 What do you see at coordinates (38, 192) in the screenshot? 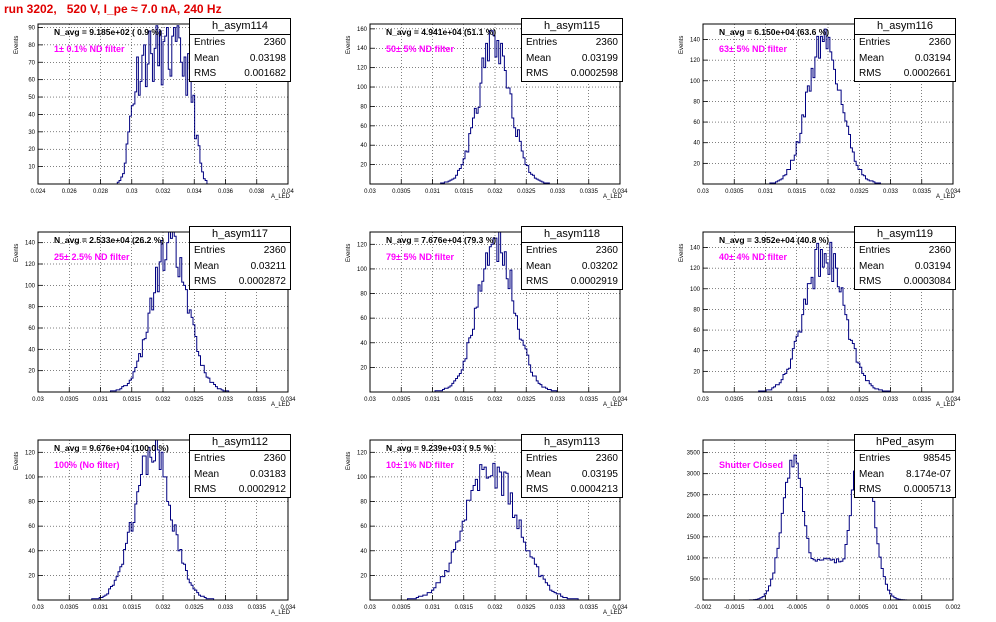
I see `x-tick-label: 0.024` at bounding box center [38, 192].